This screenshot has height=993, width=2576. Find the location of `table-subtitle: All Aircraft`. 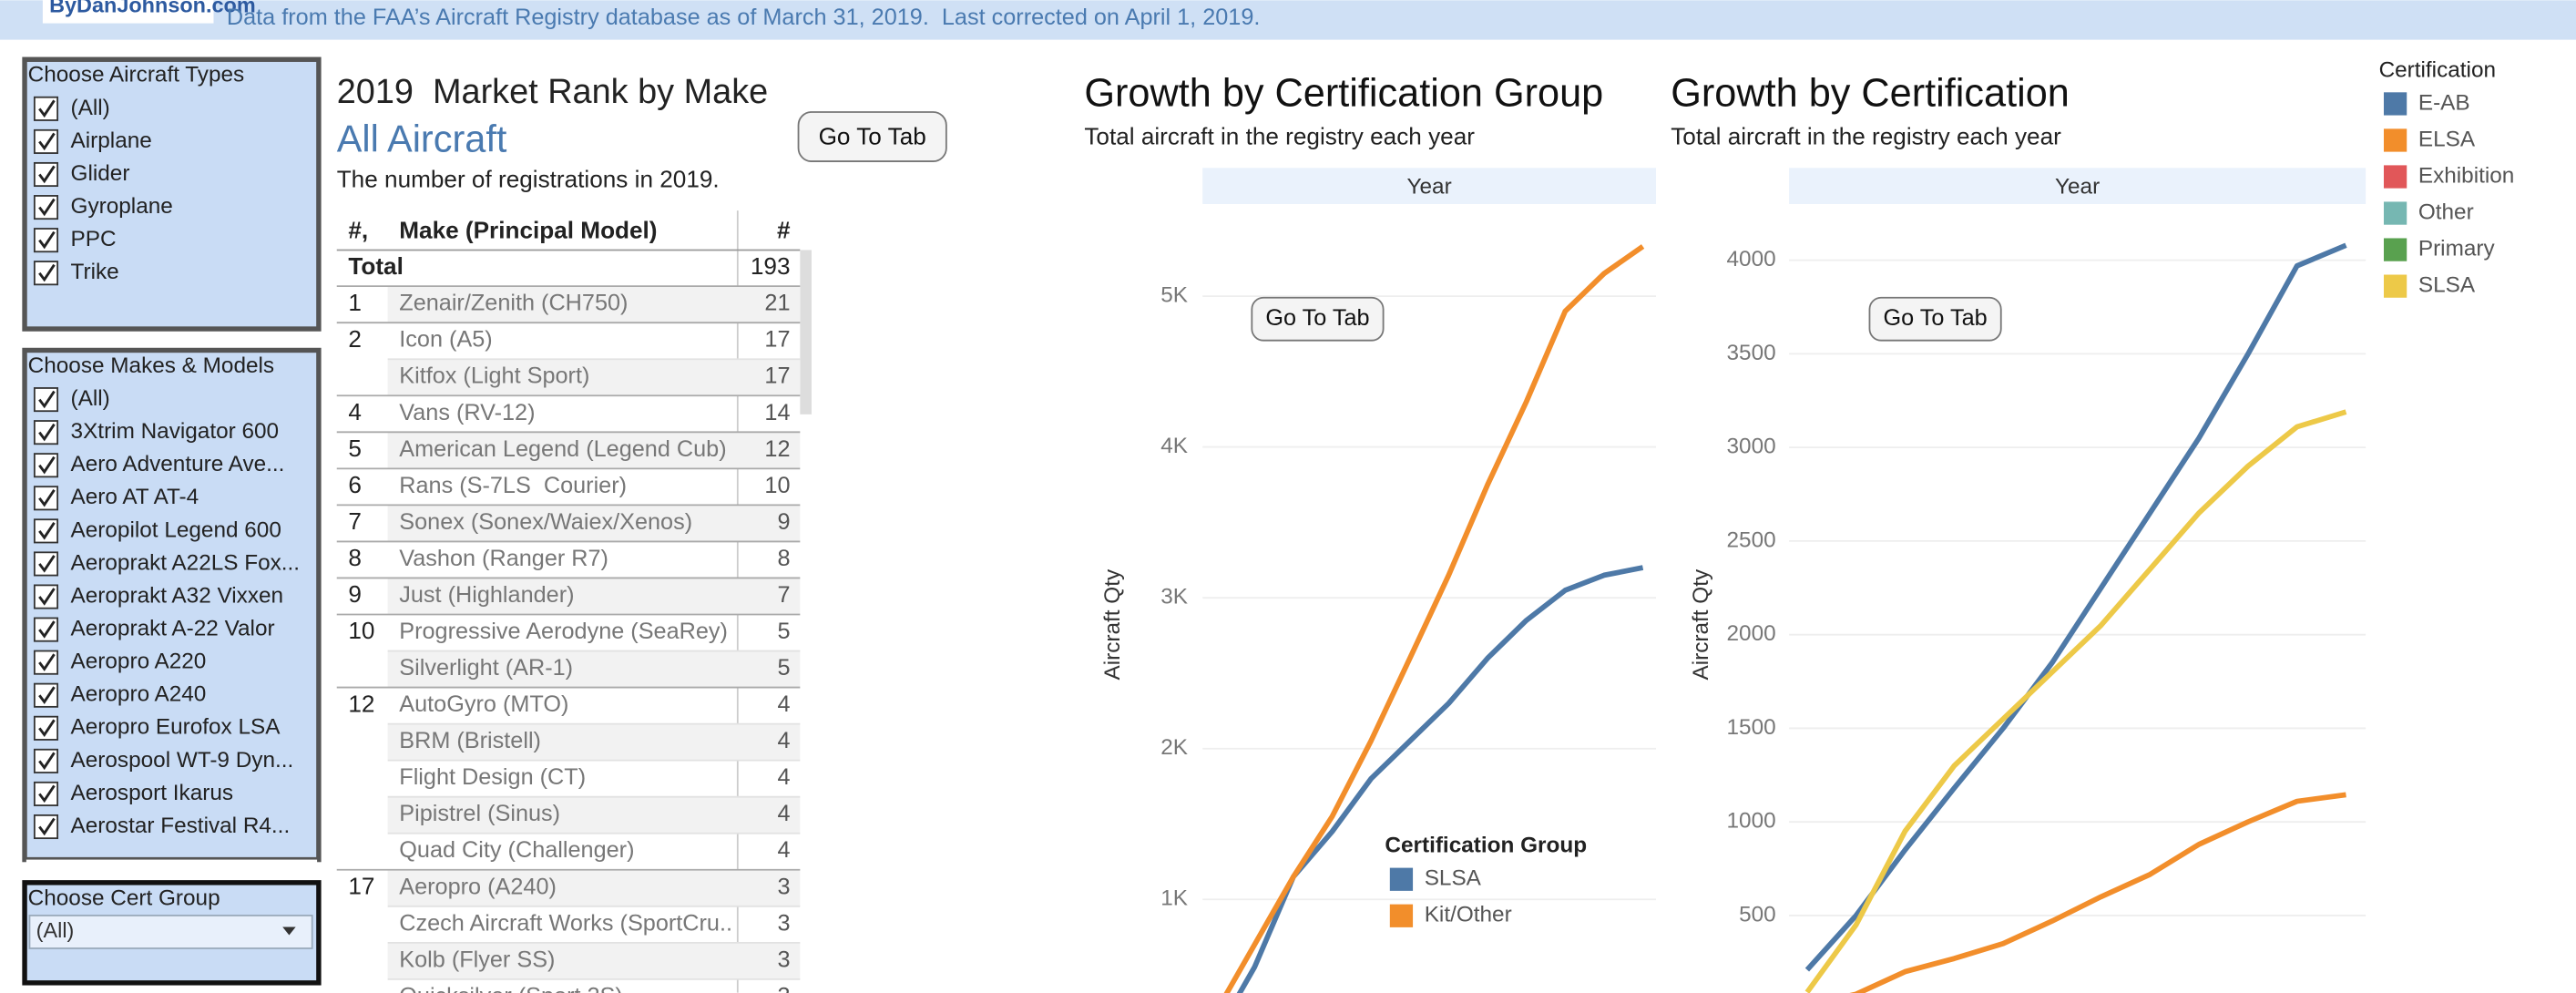

table-subtitle: All Aircraft is located at coordinates (422, 138).